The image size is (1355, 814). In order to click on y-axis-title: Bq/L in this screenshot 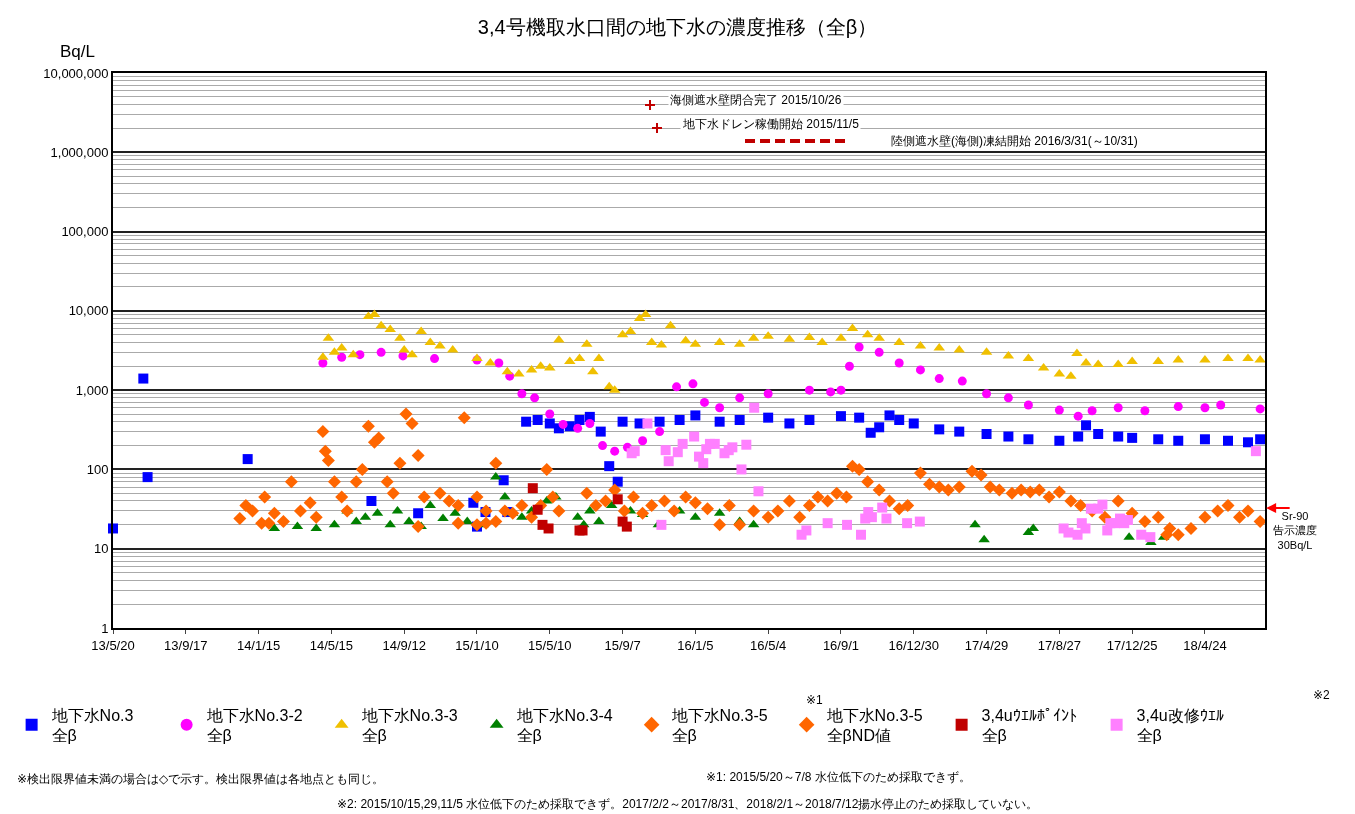, I will do `click(77, 51)`.